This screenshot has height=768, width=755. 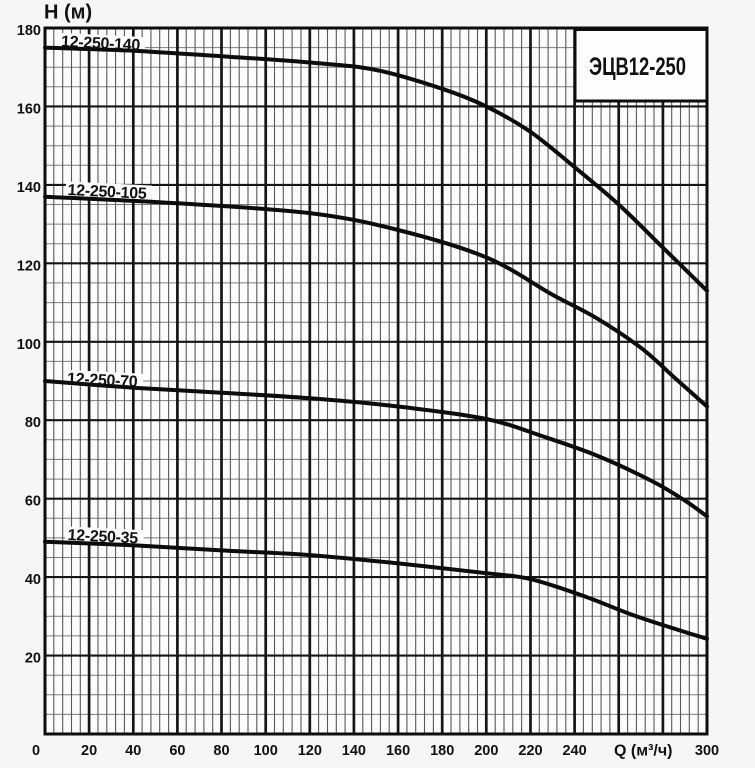 I want to click on svg-text: 0, so click(x=36, y=751).